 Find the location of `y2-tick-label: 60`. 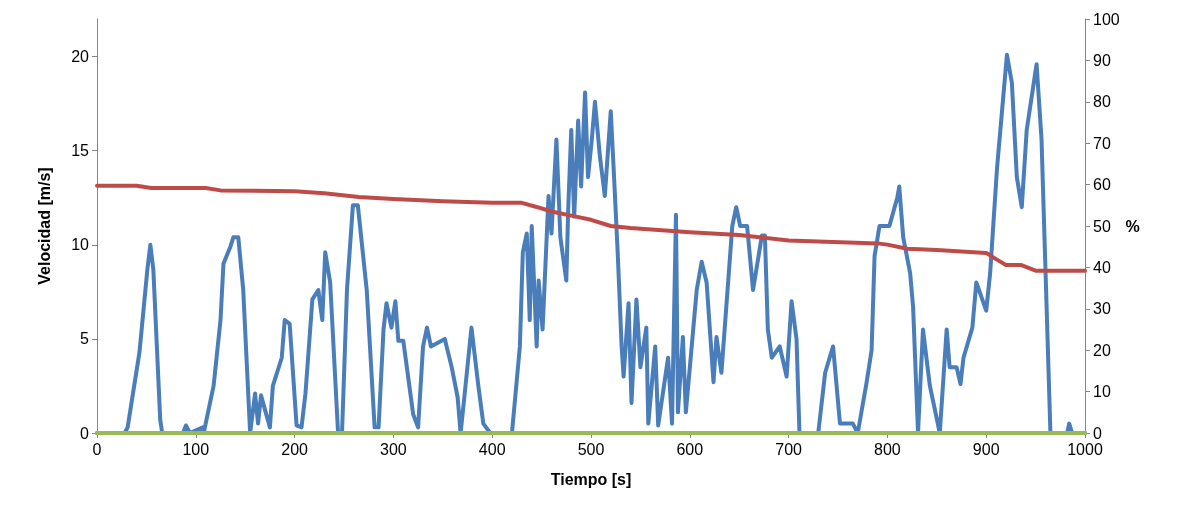

y2-tick-label: 60 is located at coordinates (1102, 185).